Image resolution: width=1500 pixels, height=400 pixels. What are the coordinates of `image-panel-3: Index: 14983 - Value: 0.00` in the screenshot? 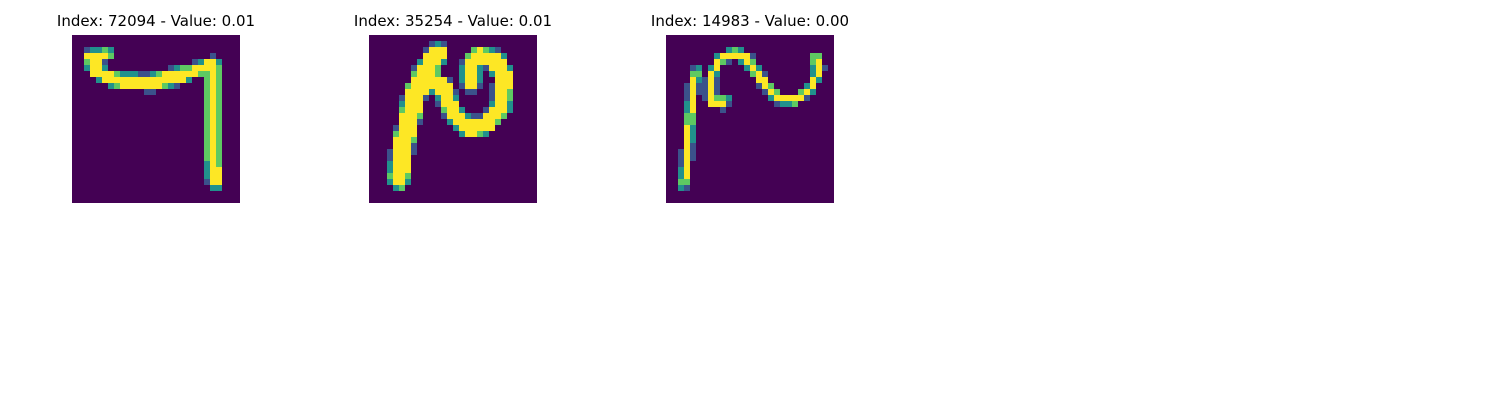 It's located at (750, 105).